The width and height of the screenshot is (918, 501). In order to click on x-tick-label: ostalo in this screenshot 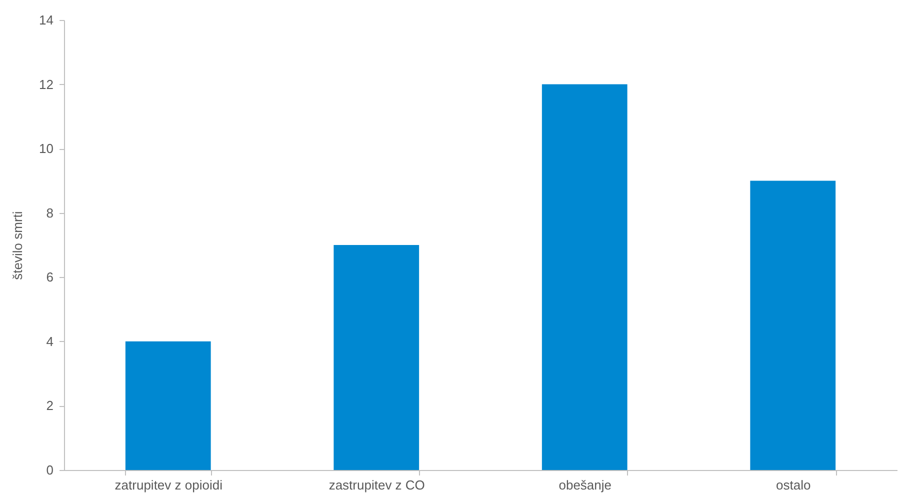, I will do `click(793, 485)`.